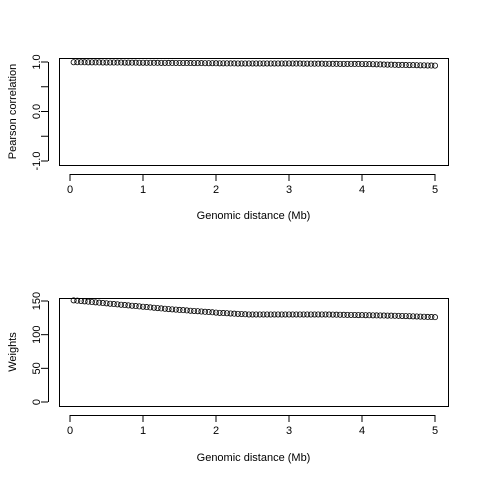 This screenshot has width=480, height=480. I want to click on weights-x-tick-label: 2, so click(216, 431).